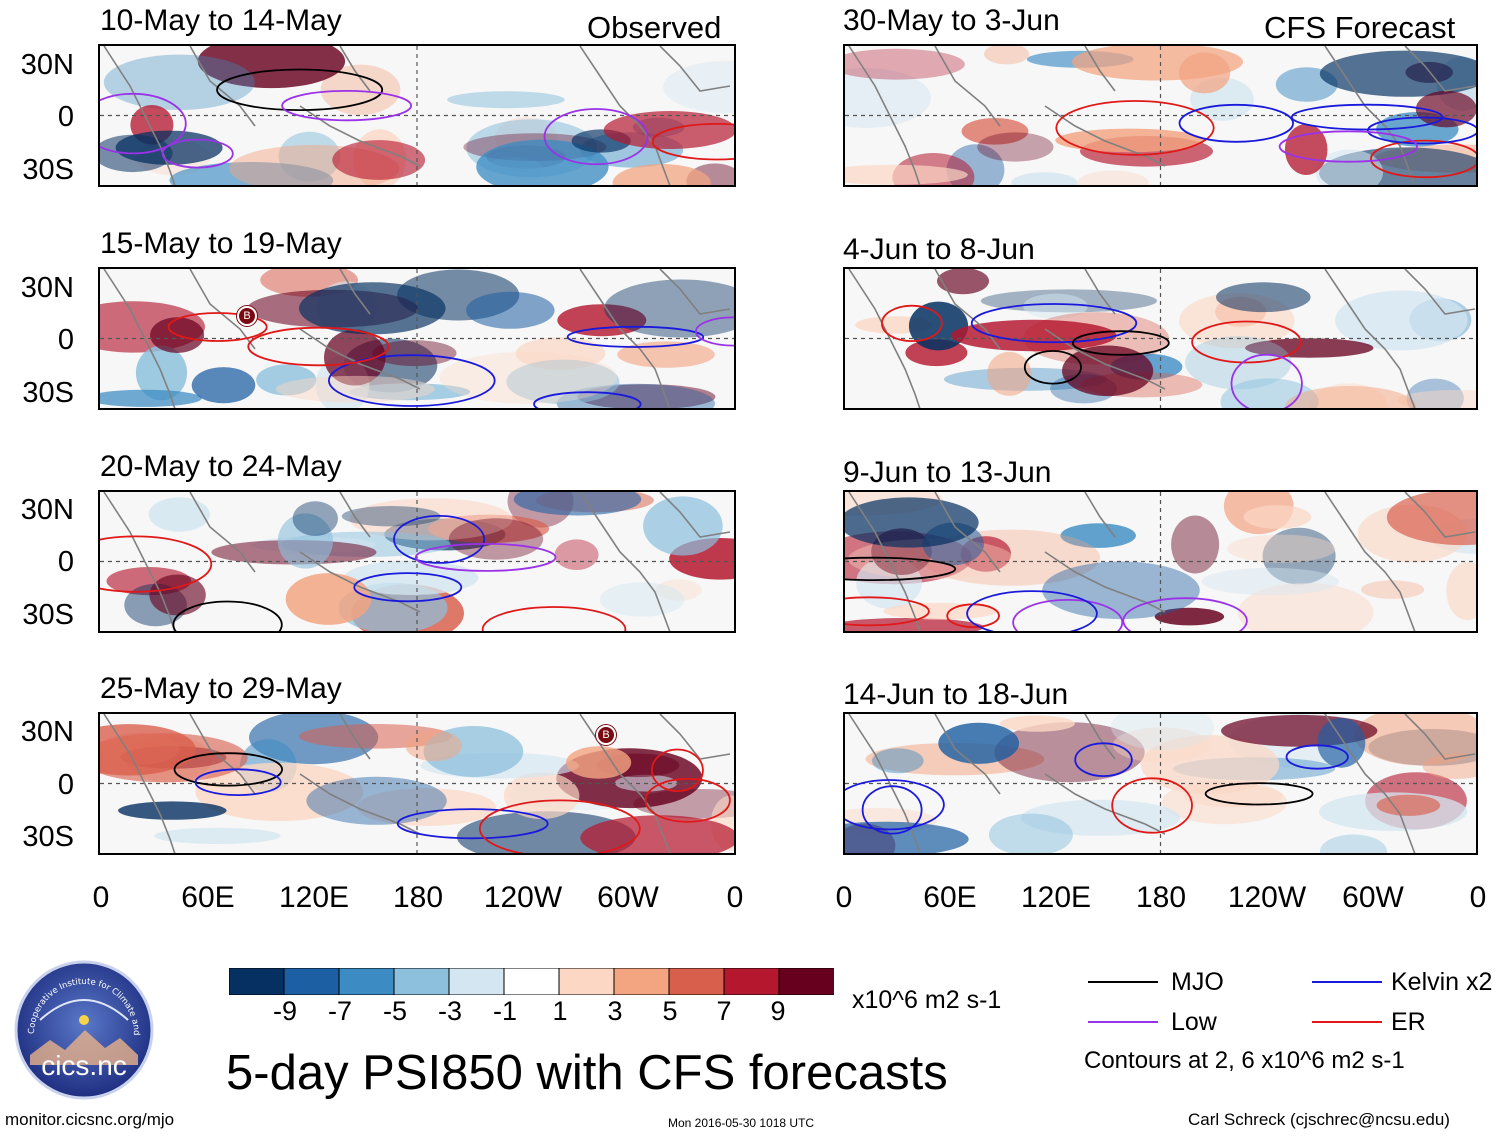  What do you see at coordinates (1360, 27) in the screenshot?
I see `cfs-forecast-label: CFS Forecast` at bounding box center [1360, 27].